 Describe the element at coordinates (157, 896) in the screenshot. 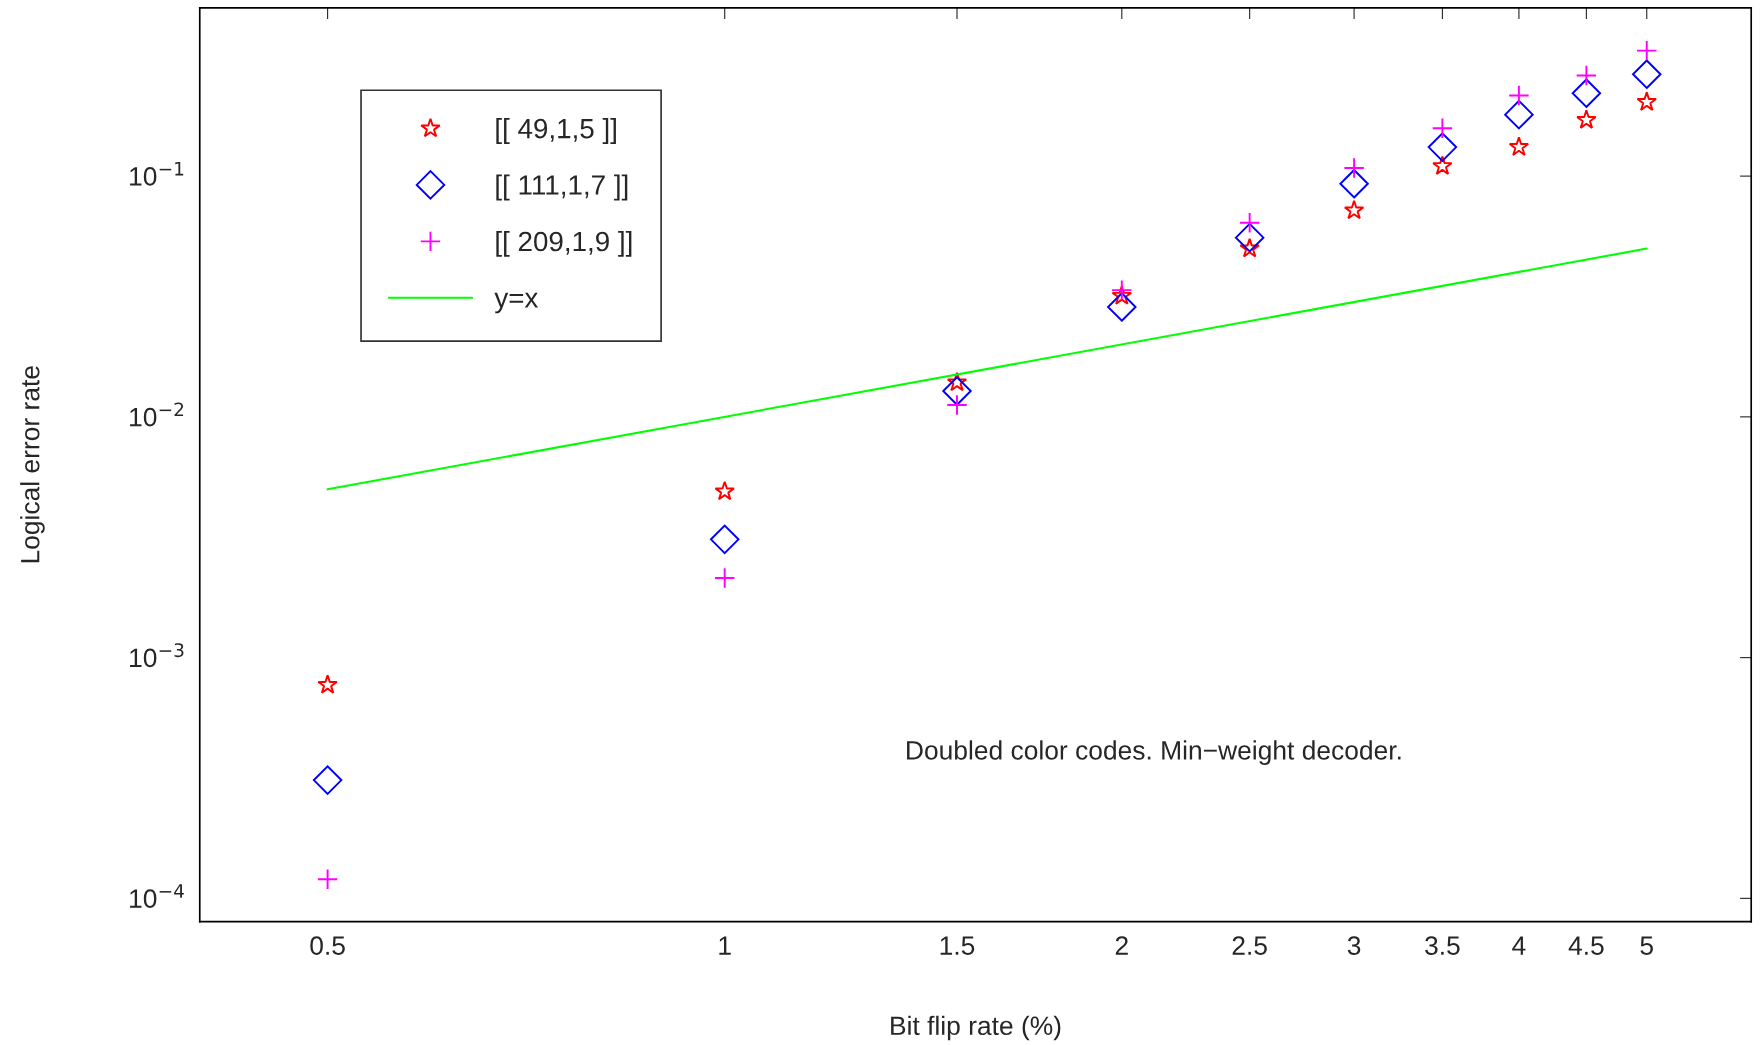

I see `y-tick-label: 10$^{−4}$` at that location.